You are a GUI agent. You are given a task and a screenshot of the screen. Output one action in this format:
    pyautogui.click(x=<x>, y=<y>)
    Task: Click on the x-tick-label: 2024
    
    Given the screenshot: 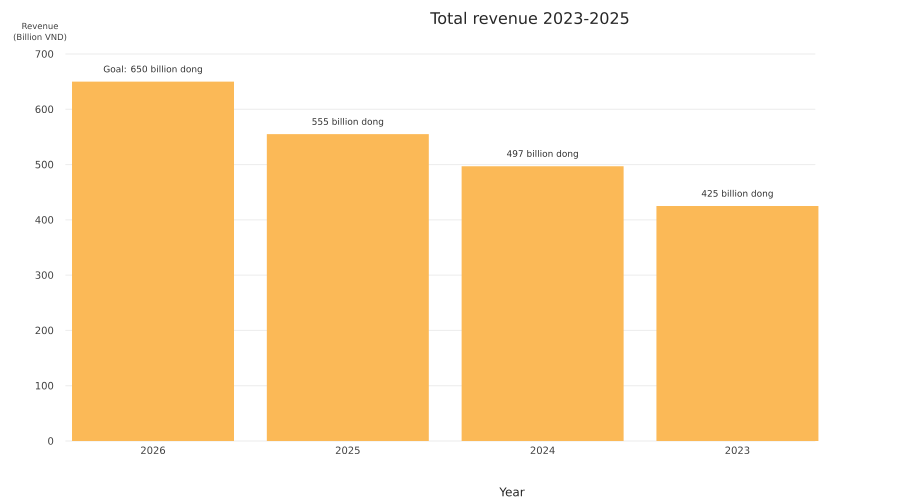 What is the action you would take?
    pyautogui.click(x=542, y=450)
    